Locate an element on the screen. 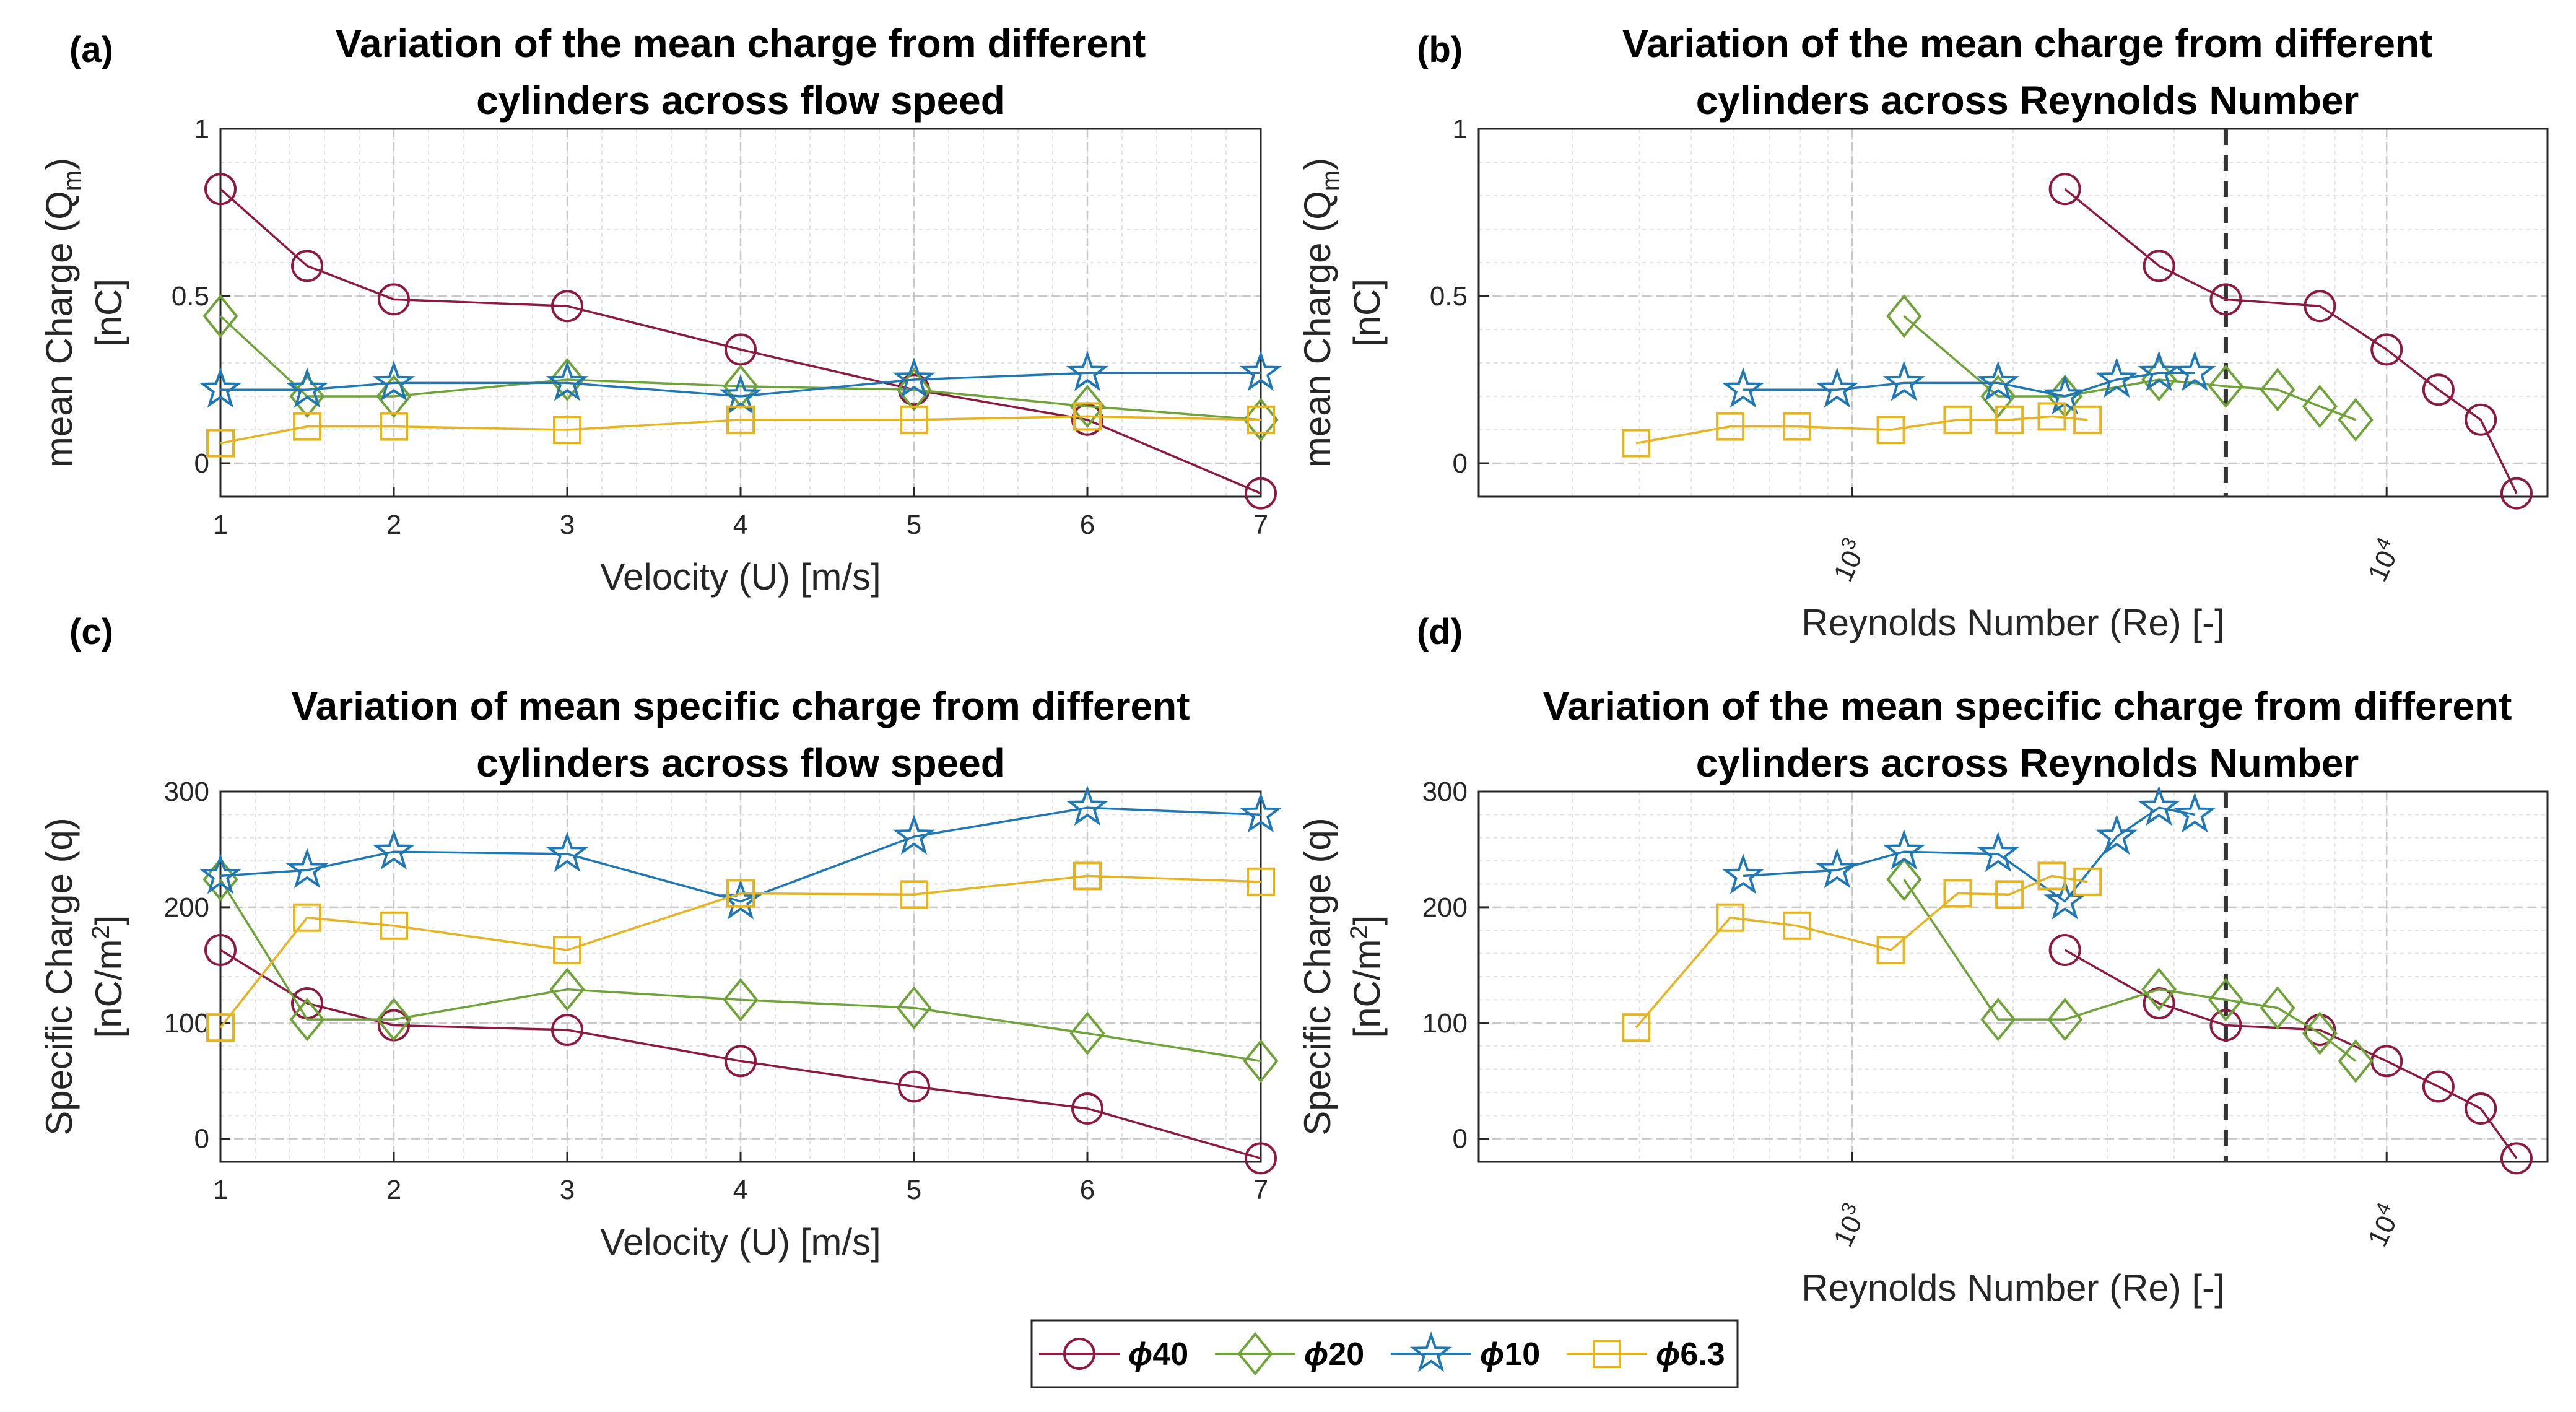 The image size is (2576, 1412). y-unit-text: ] is located at coordinates (108, 921).